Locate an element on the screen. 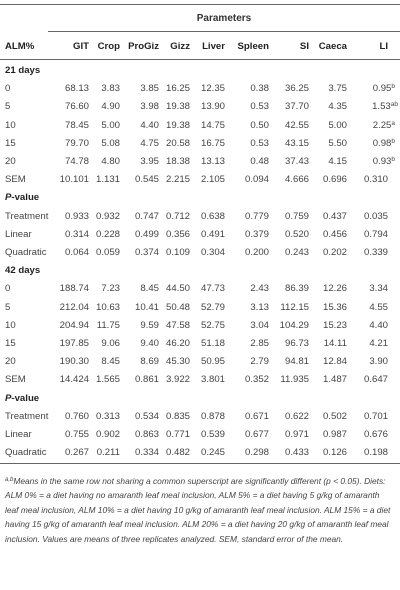 This screenshot has height=590, width=400. cell-caeca: 4.15 is located at coordinates (337, 161).